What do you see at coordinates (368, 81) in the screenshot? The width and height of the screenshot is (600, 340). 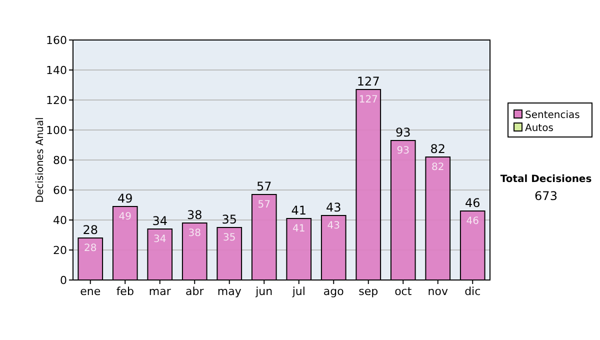 I see `total-label: 127` at bounding box center [368, 81].